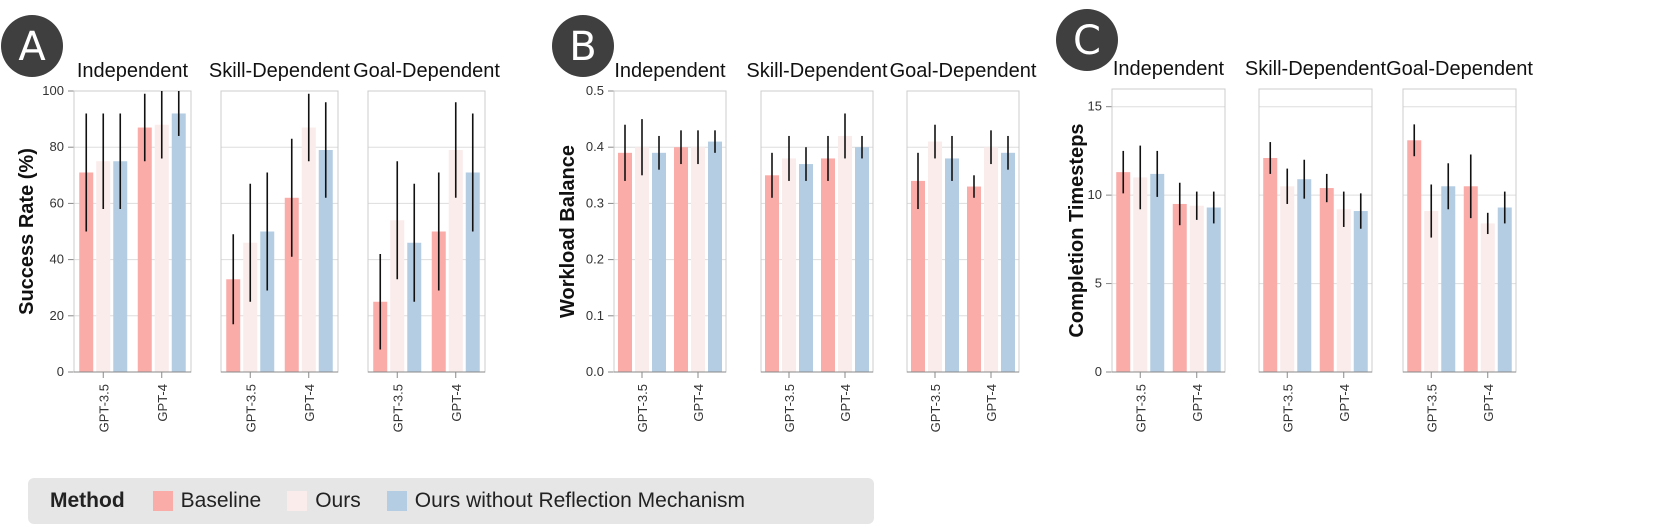  I want to click on facet-b-independent: Independent GPT-3.5 GPT-4, so click(670, 246).